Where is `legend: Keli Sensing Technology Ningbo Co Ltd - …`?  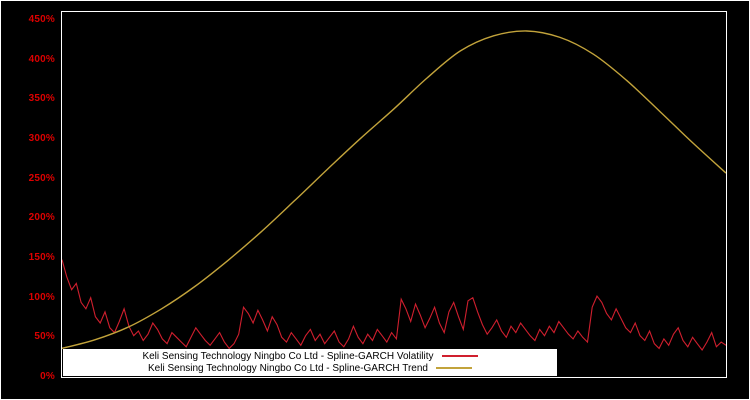
legend: Keli Sensing Technology Ningbo Co Ltd - … is located at coordinates (310, 362).